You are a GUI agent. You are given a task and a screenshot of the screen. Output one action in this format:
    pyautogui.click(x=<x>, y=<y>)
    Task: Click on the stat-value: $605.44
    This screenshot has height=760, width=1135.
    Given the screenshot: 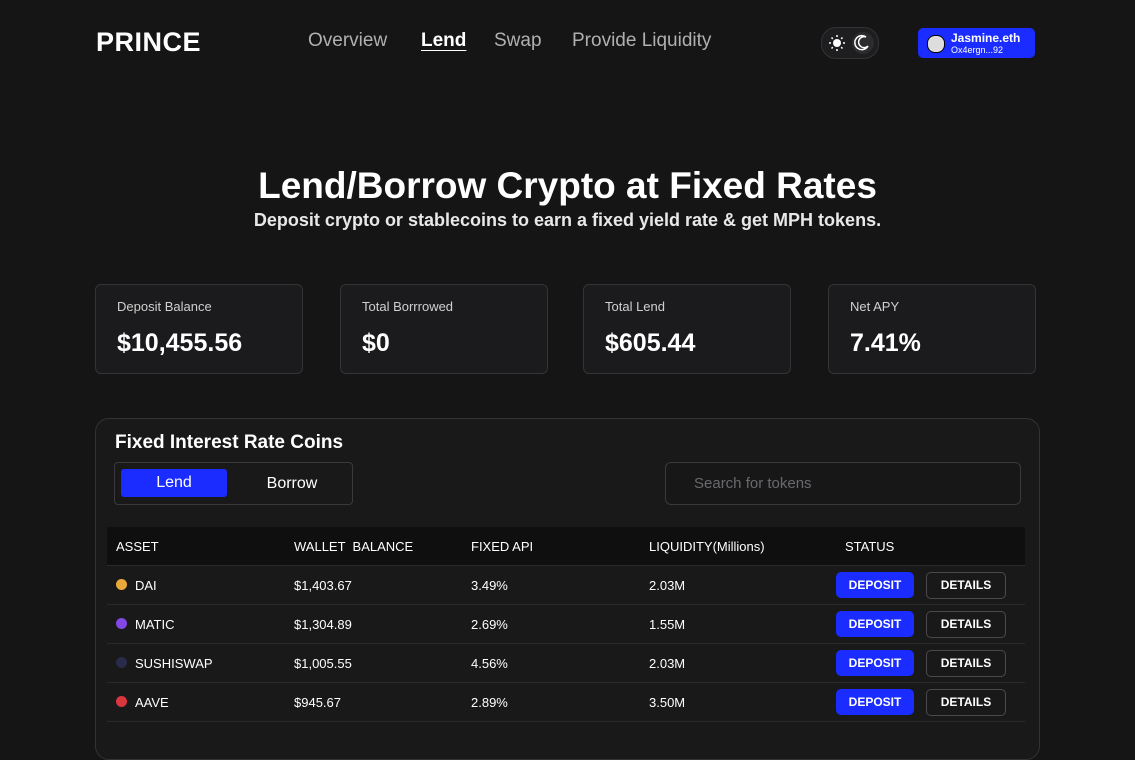 What is the action you would take?
    pyautogui.click(x=650, y=343)
    